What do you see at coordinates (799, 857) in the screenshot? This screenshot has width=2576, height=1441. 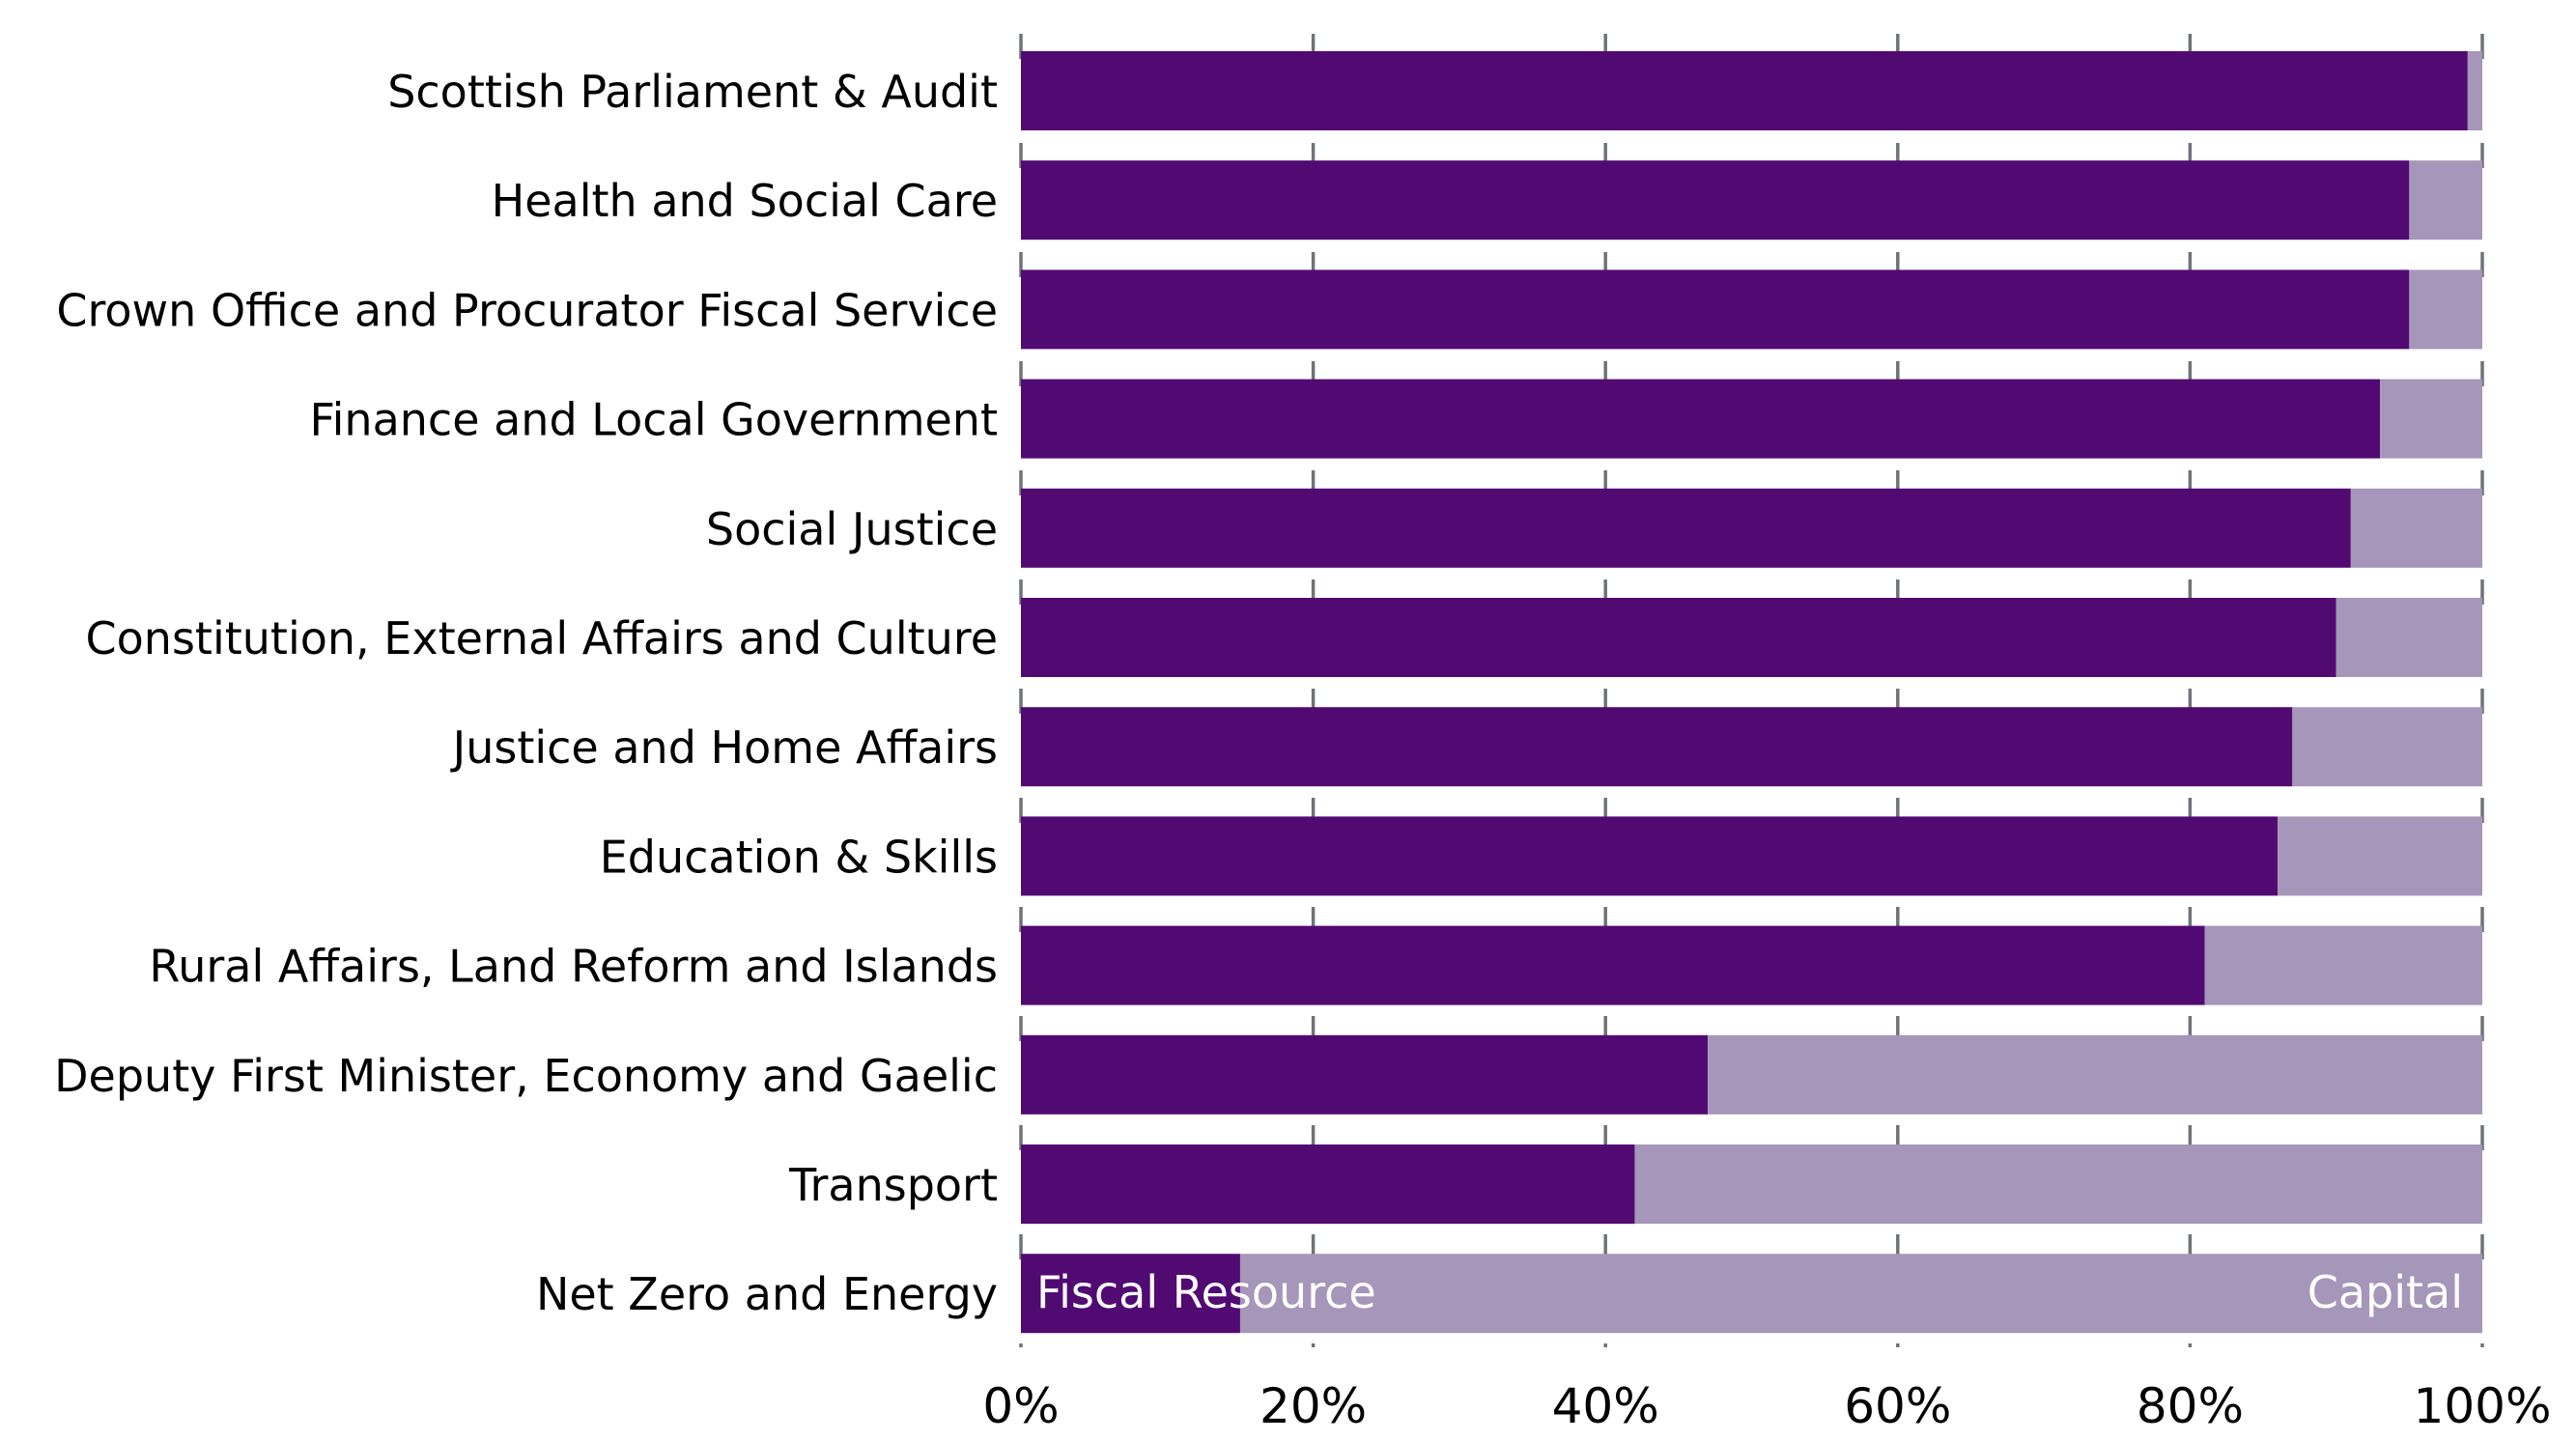 I see `category-label: Education & Skills` at bounding box center [799, 857].